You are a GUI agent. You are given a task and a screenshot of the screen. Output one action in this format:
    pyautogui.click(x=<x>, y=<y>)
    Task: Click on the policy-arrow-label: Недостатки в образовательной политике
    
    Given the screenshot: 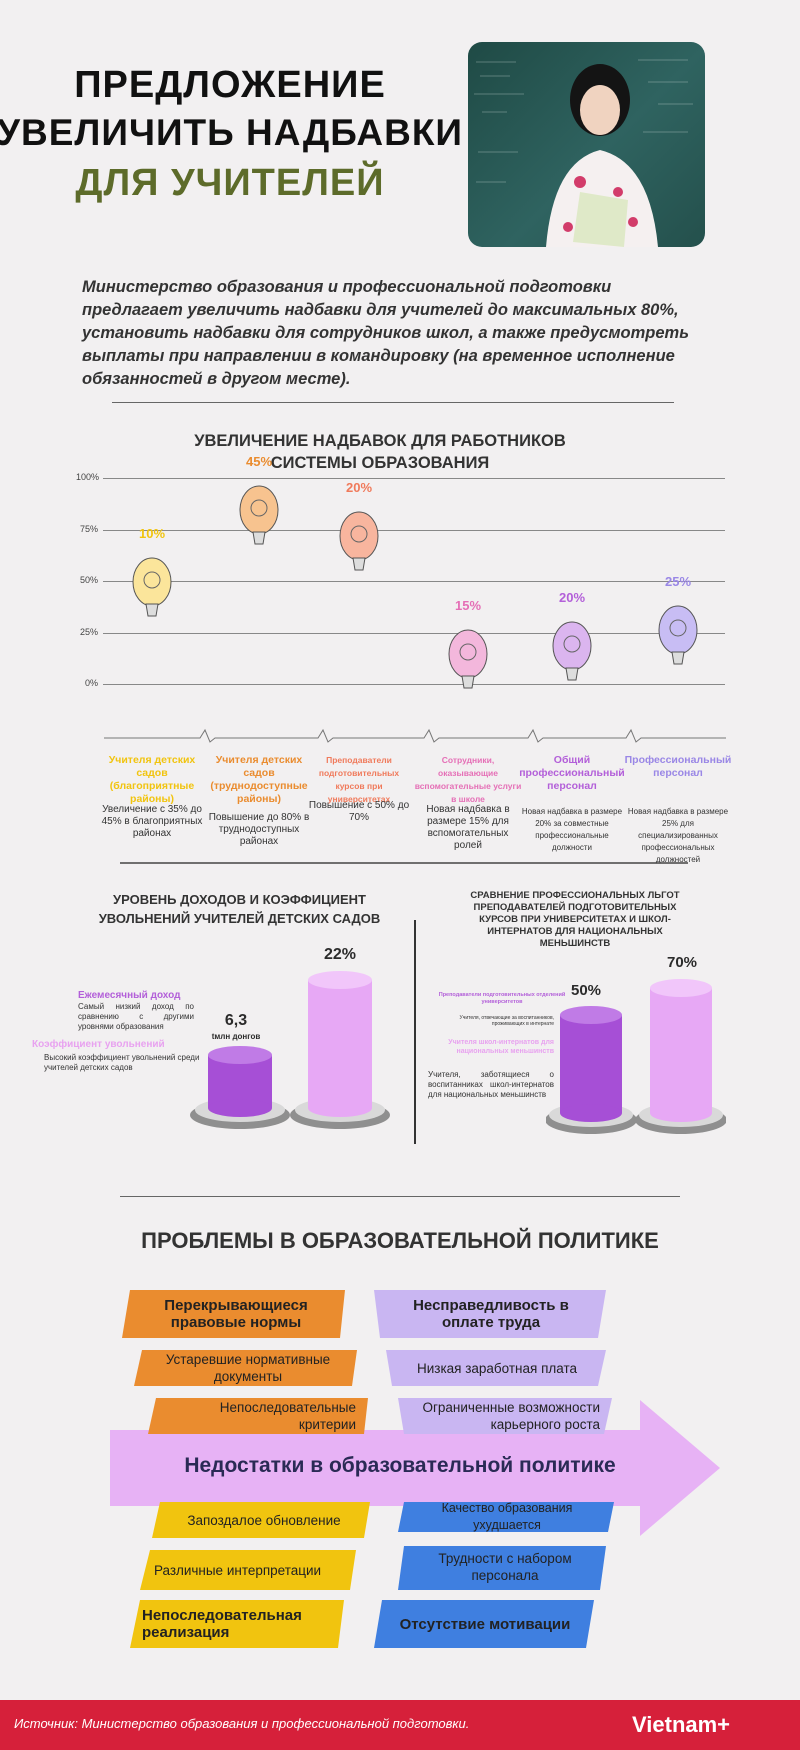 What is the action you would take?
    pyautogui.click(x=400, y=1465)
    